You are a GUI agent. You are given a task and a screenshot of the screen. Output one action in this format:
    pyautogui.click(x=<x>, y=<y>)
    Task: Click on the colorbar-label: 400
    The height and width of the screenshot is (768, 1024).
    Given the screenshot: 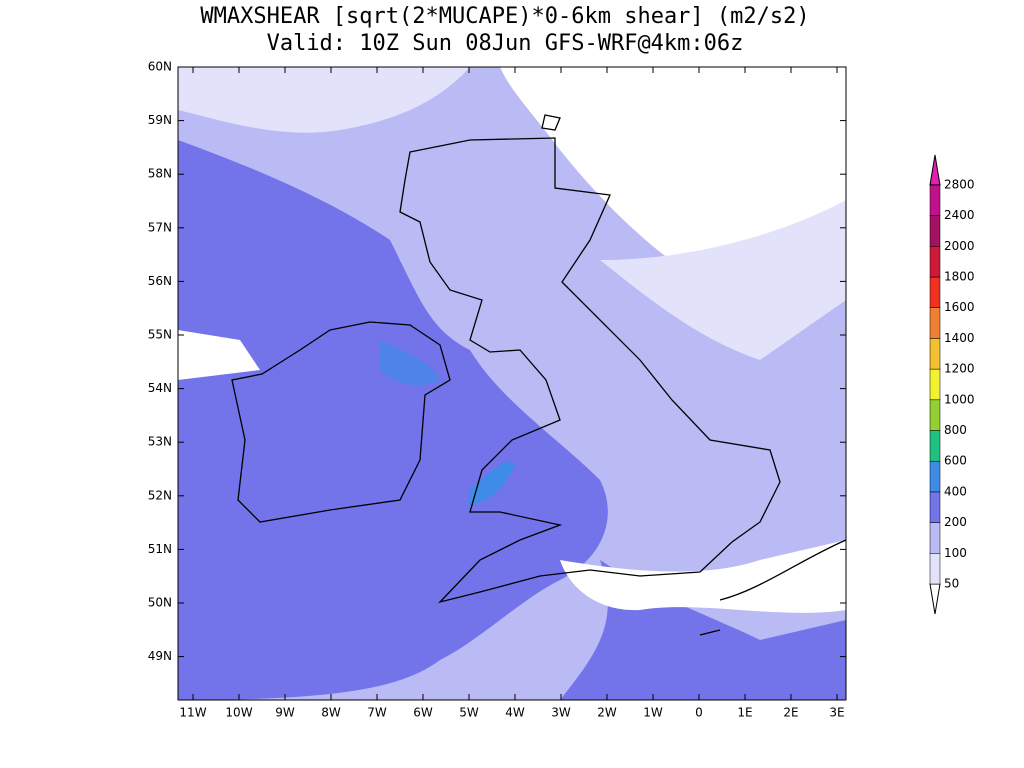 What is the action you would take?
    pyautogui.click(x=955, y=491)
    